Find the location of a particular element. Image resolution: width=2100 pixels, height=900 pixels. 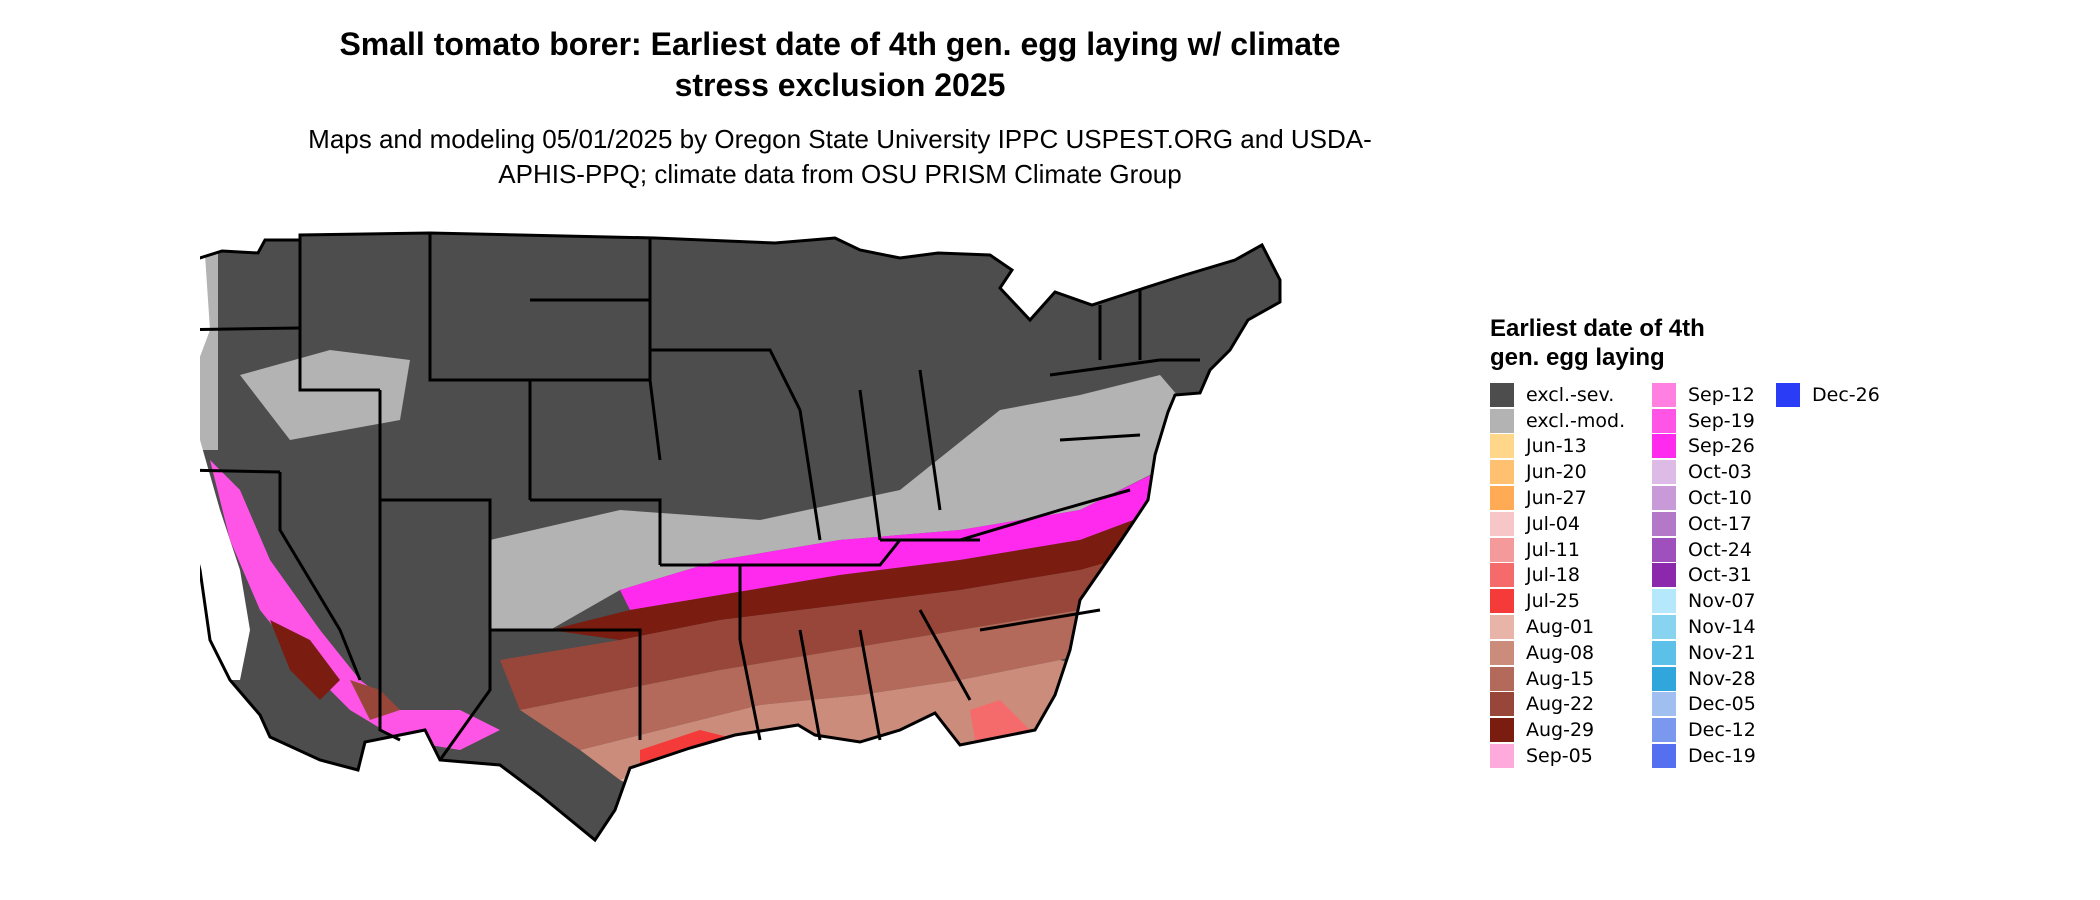

legend-label: Dec-26 is located at coordinates (1846, 394).